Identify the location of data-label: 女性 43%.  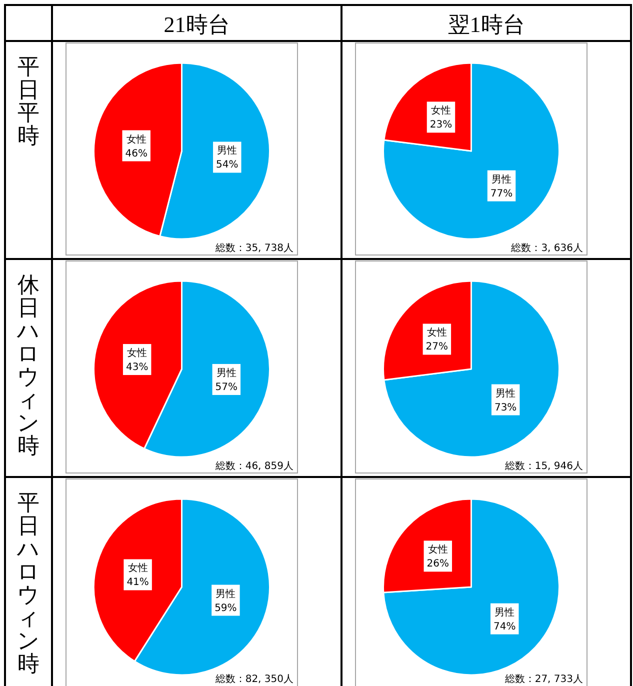
(137, 360).